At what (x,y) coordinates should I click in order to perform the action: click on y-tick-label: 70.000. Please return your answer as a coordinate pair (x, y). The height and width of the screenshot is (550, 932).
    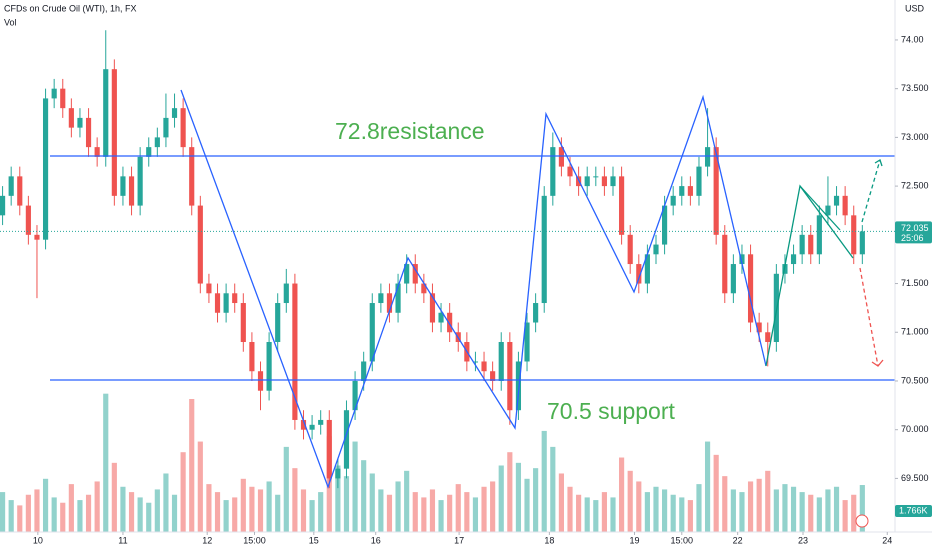
    Looking at the image, I should click on (915, 429).